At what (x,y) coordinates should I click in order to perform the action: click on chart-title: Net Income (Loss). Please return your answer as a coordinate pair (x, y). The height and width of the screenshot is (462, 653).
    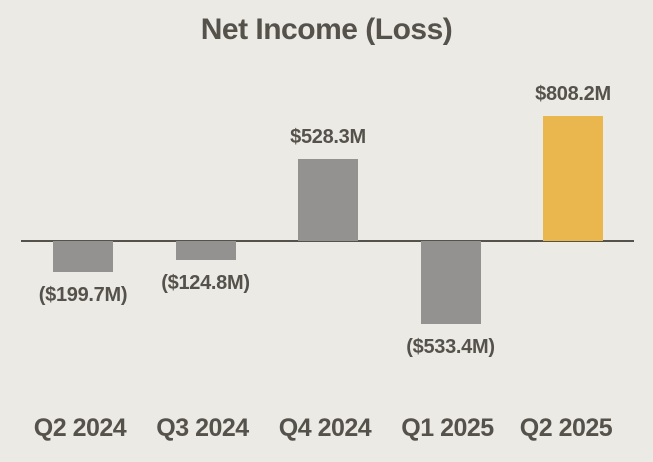
    Looking at the image, I should click on (326, 29).